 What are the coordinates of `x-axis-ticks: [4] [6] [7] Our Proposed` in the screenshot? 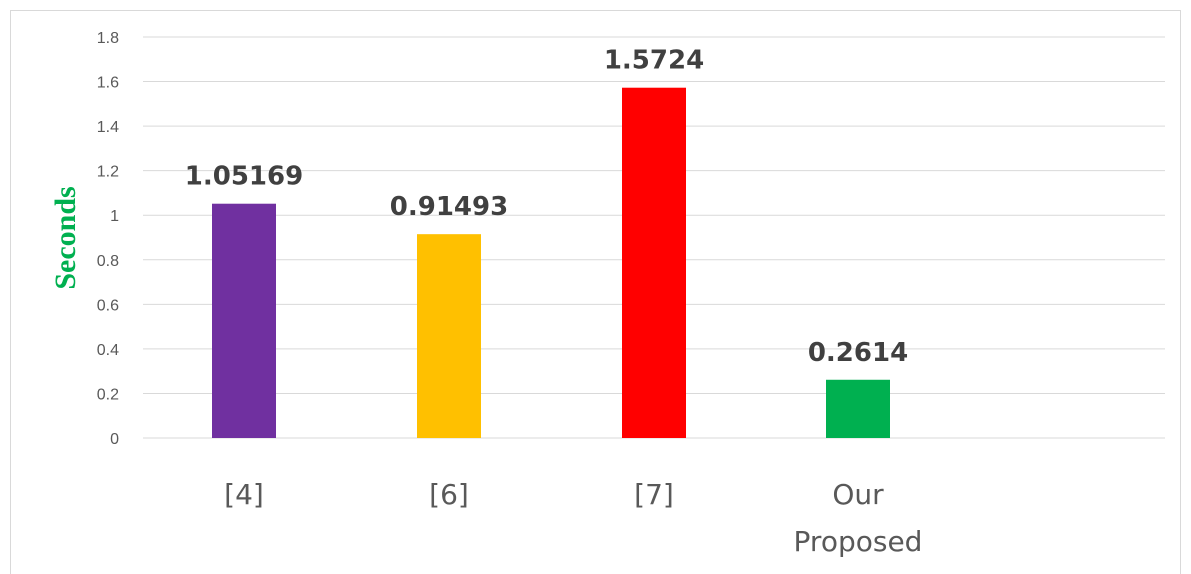 It's located at (573, 518).